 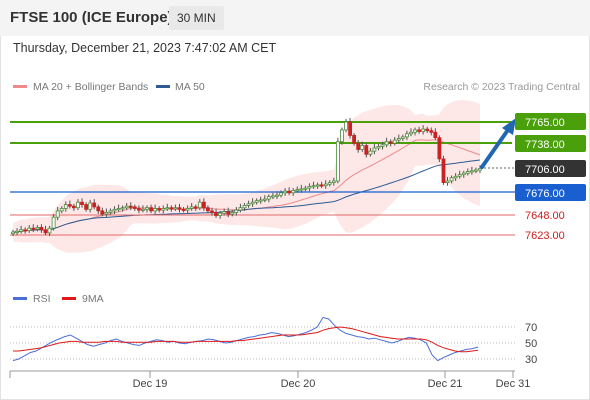 What do you see at coordinates (93, 299) in the screenshot?
I see `rsi-ma-legend-label: 9MA` at bounding box center [93, 299].